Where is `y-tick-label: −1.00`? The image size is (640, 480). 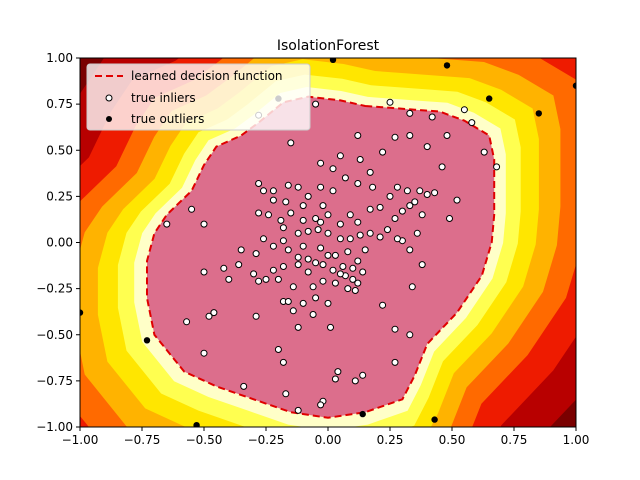 y-tick-label: −1.00 is located at coordinates (54, 427).